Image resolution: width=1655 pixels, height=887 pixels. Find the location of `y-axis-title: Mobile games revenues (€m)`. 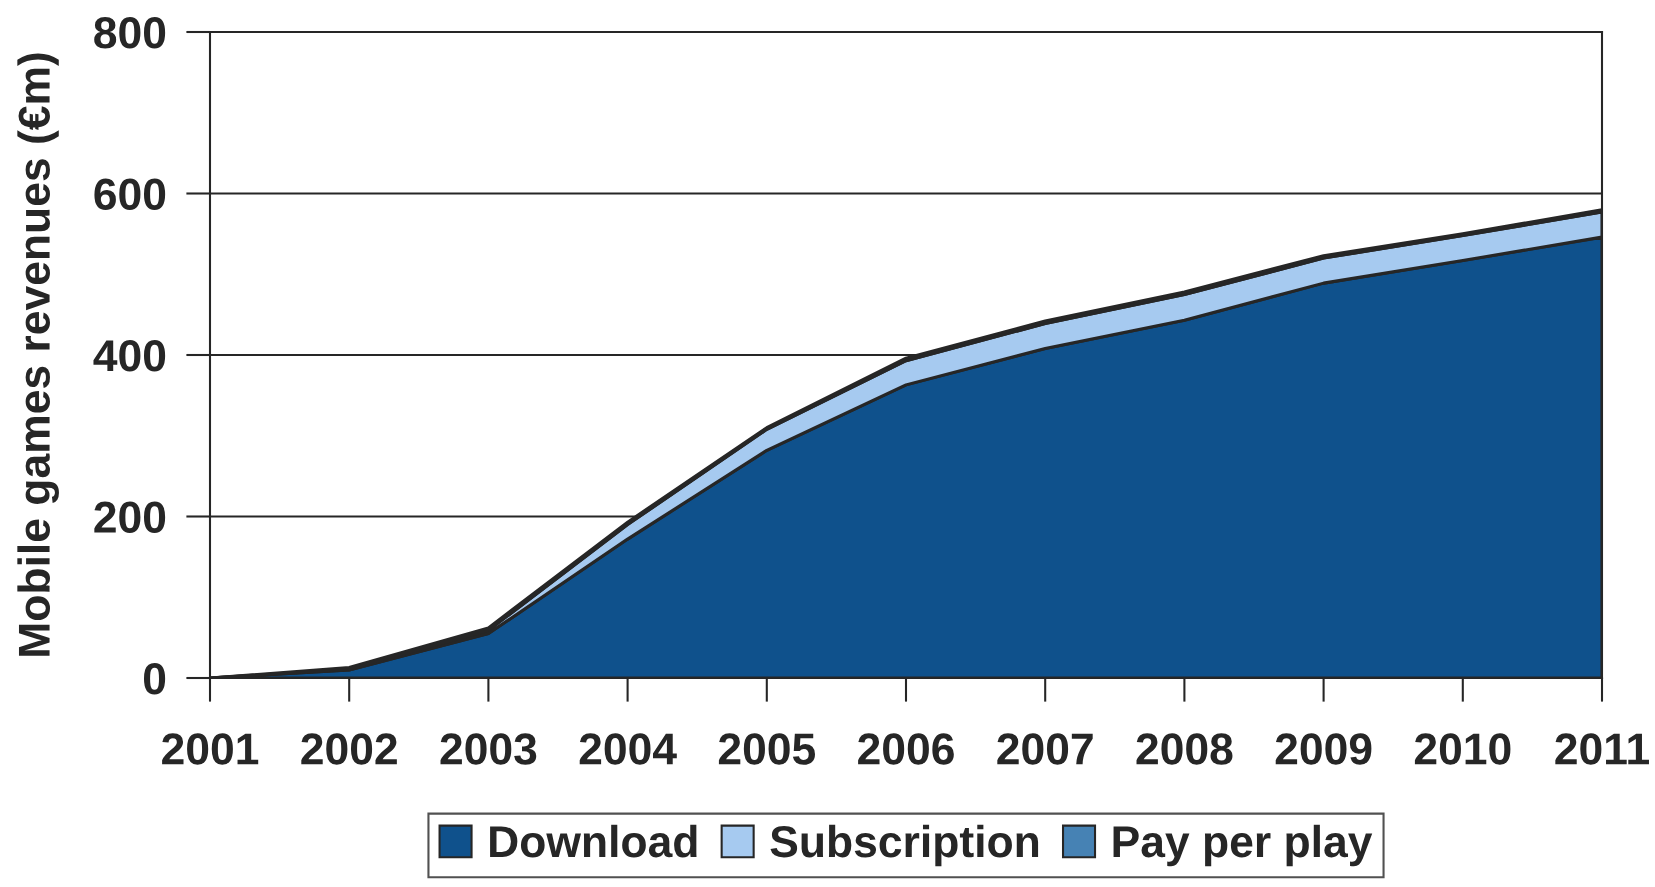

y-axis-title: Mobile games revenues (€m) is located at coordinates (38, 354).